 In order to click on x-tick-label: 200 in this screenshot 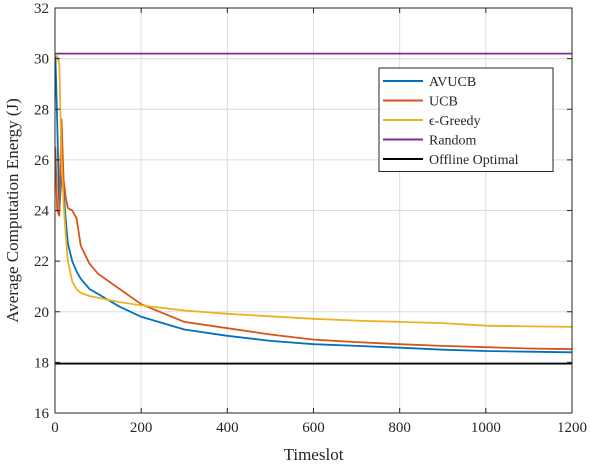, I will do `click(141, 428)`.